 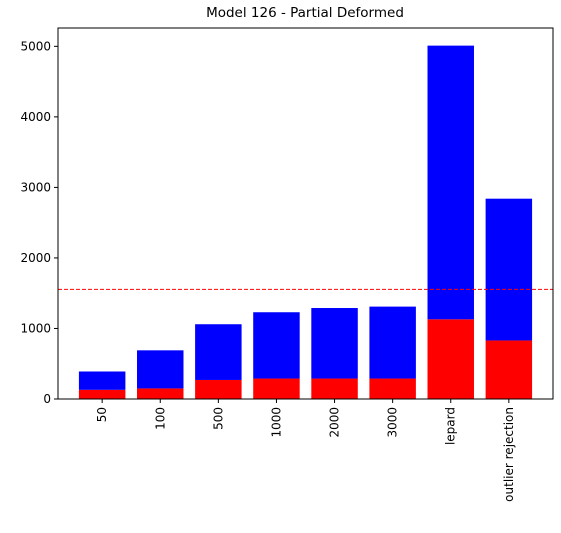 What do you see at coordinates (47, 399) in the screenshot?
I see `y-tick-label: 0` at bounding box center [47, 399].